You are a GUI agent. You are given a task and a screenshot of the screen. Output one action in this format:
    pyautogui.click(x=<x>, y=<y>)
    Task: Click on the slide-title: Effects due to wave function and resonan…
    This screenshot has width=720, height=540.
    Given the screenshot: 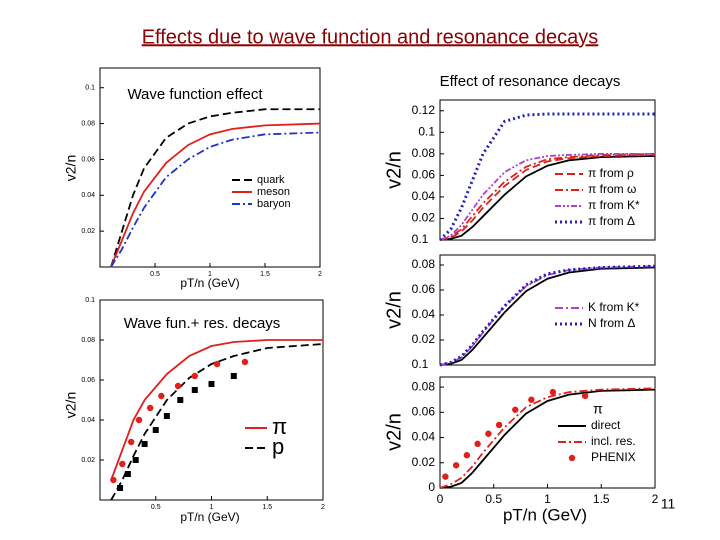 What is the action you would take?
    pyautogui.click(x=370, y=37)
    